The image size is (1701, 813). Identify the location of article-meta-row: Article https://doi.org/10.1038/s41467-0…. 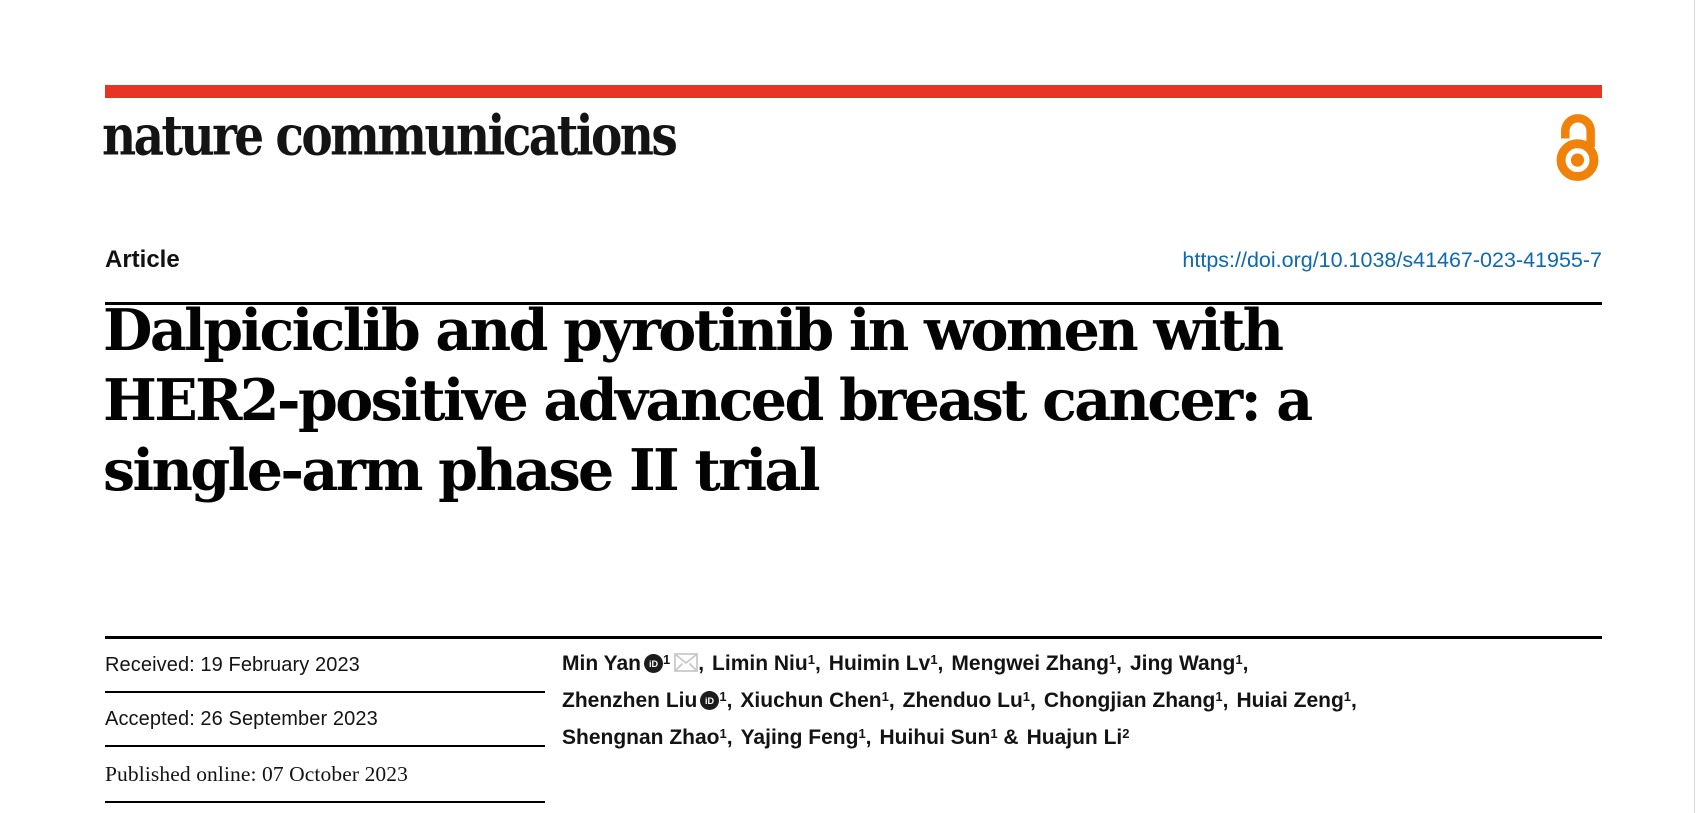
(853, 261).